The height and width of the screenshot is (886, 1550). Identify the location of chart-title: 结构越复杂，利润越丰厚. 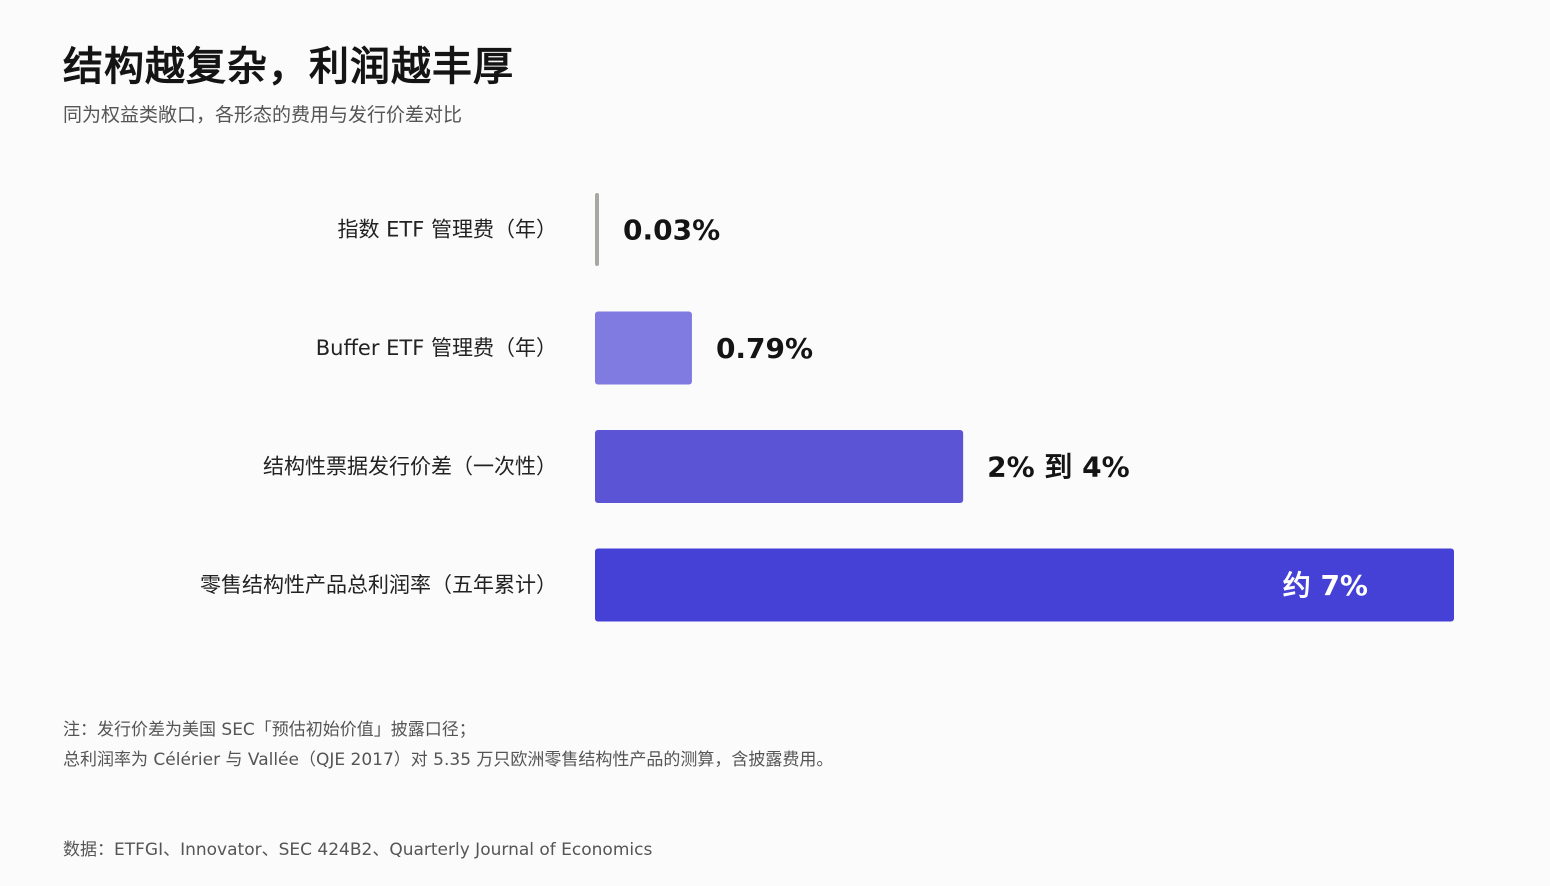
(288, 67).